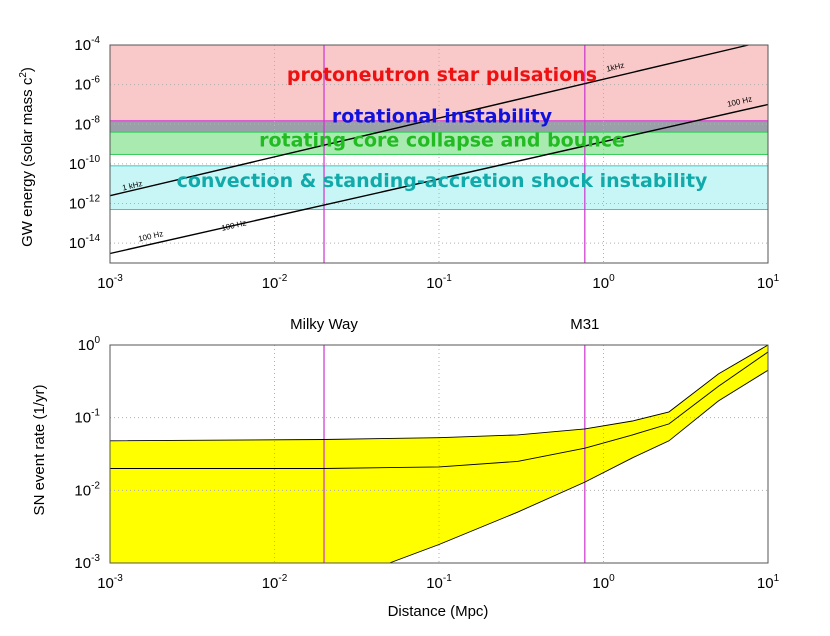 The width and height of the screenshot is (830, 636). I want to click on top-y-tick-label: 10⁻⁴, so click(87, 44).